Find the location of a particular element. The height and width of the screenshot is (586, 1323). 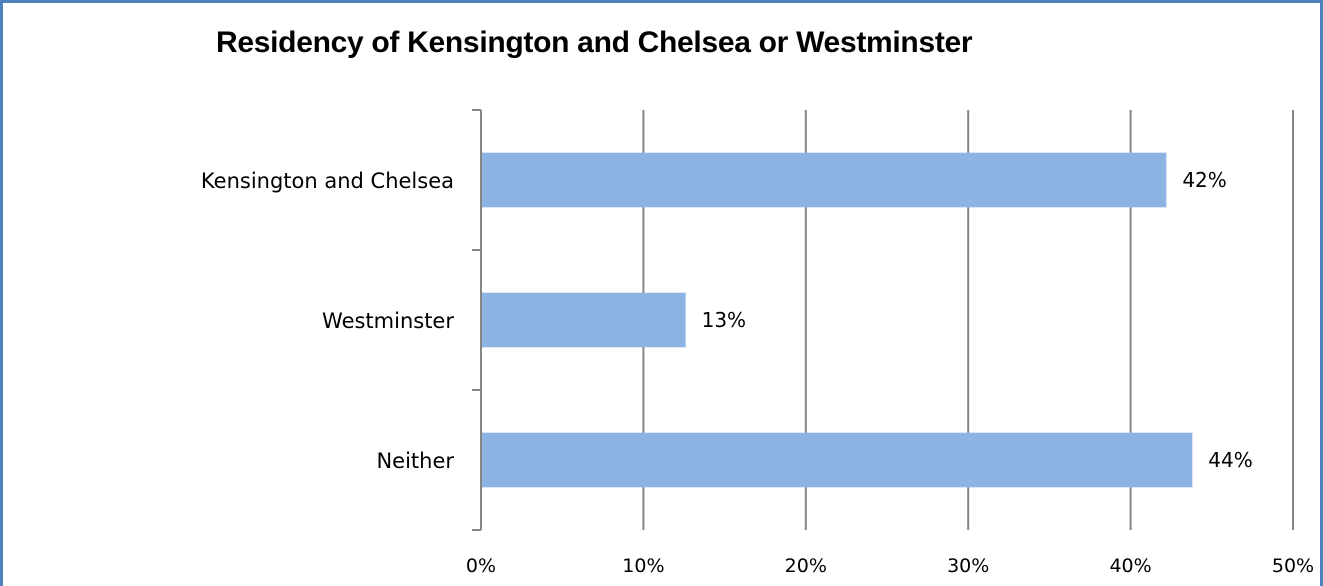

category-label: Neither is located at coordinates (415, 461).